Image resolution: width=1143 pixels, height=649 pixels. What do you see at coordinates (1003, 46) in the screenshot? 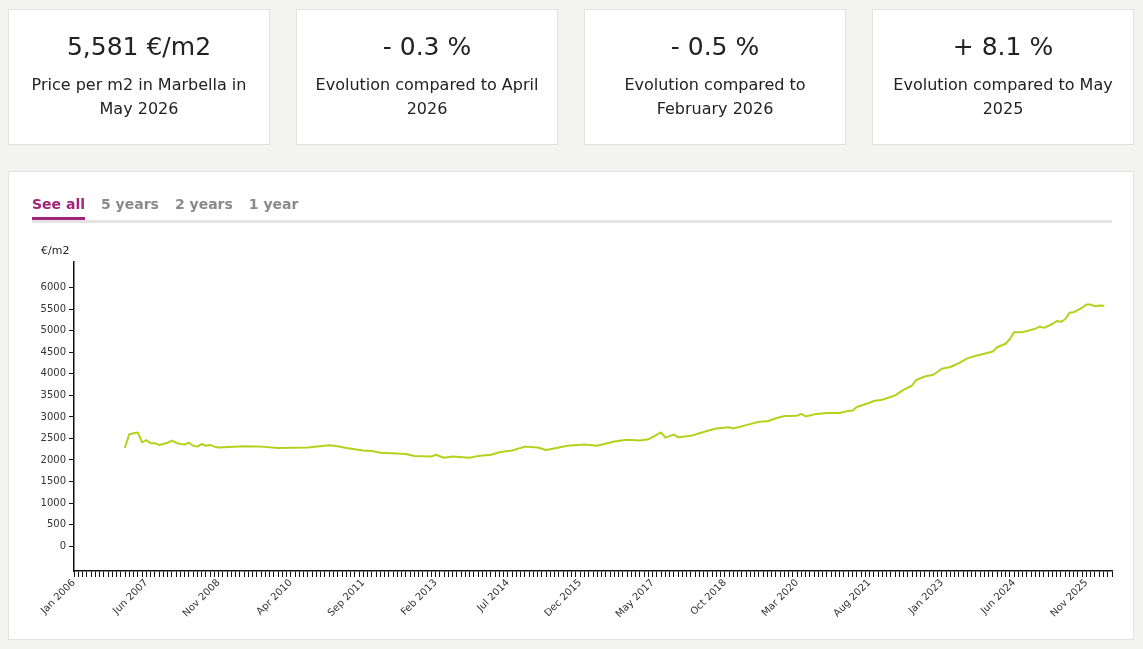
I see `text: + 8.1 %` at bounding box center [1003, 46].